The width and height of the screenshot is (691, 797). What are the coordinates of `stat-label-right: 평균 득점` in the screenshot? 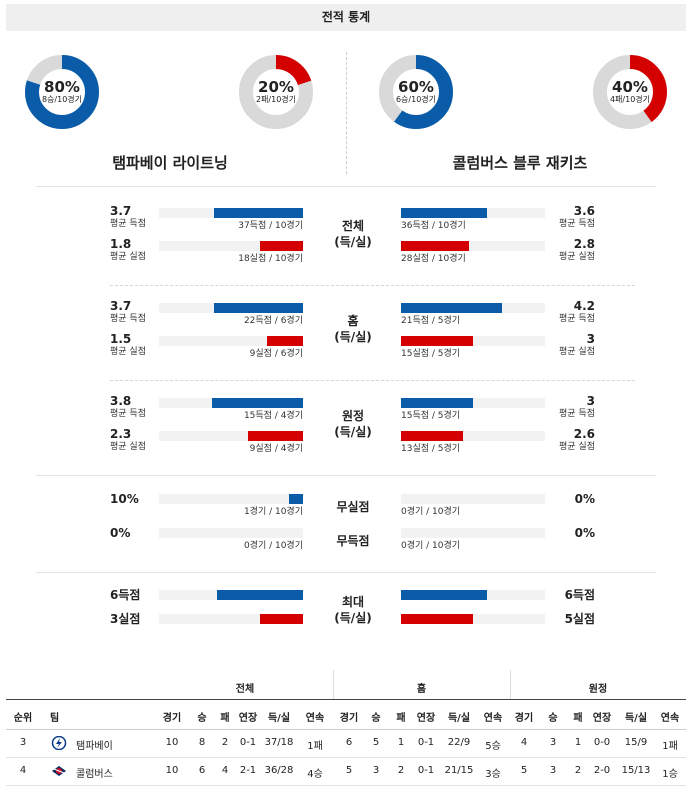 It's located at (577, 414).